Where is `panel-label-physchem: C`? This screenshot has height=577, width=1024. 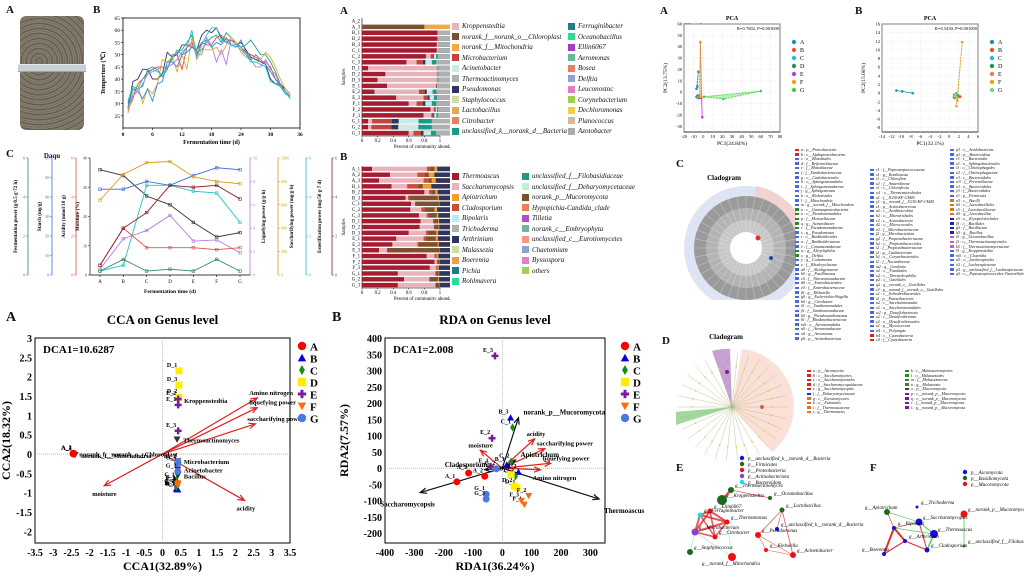
panel-label-physchem: C is located at coordinates (10, 154).